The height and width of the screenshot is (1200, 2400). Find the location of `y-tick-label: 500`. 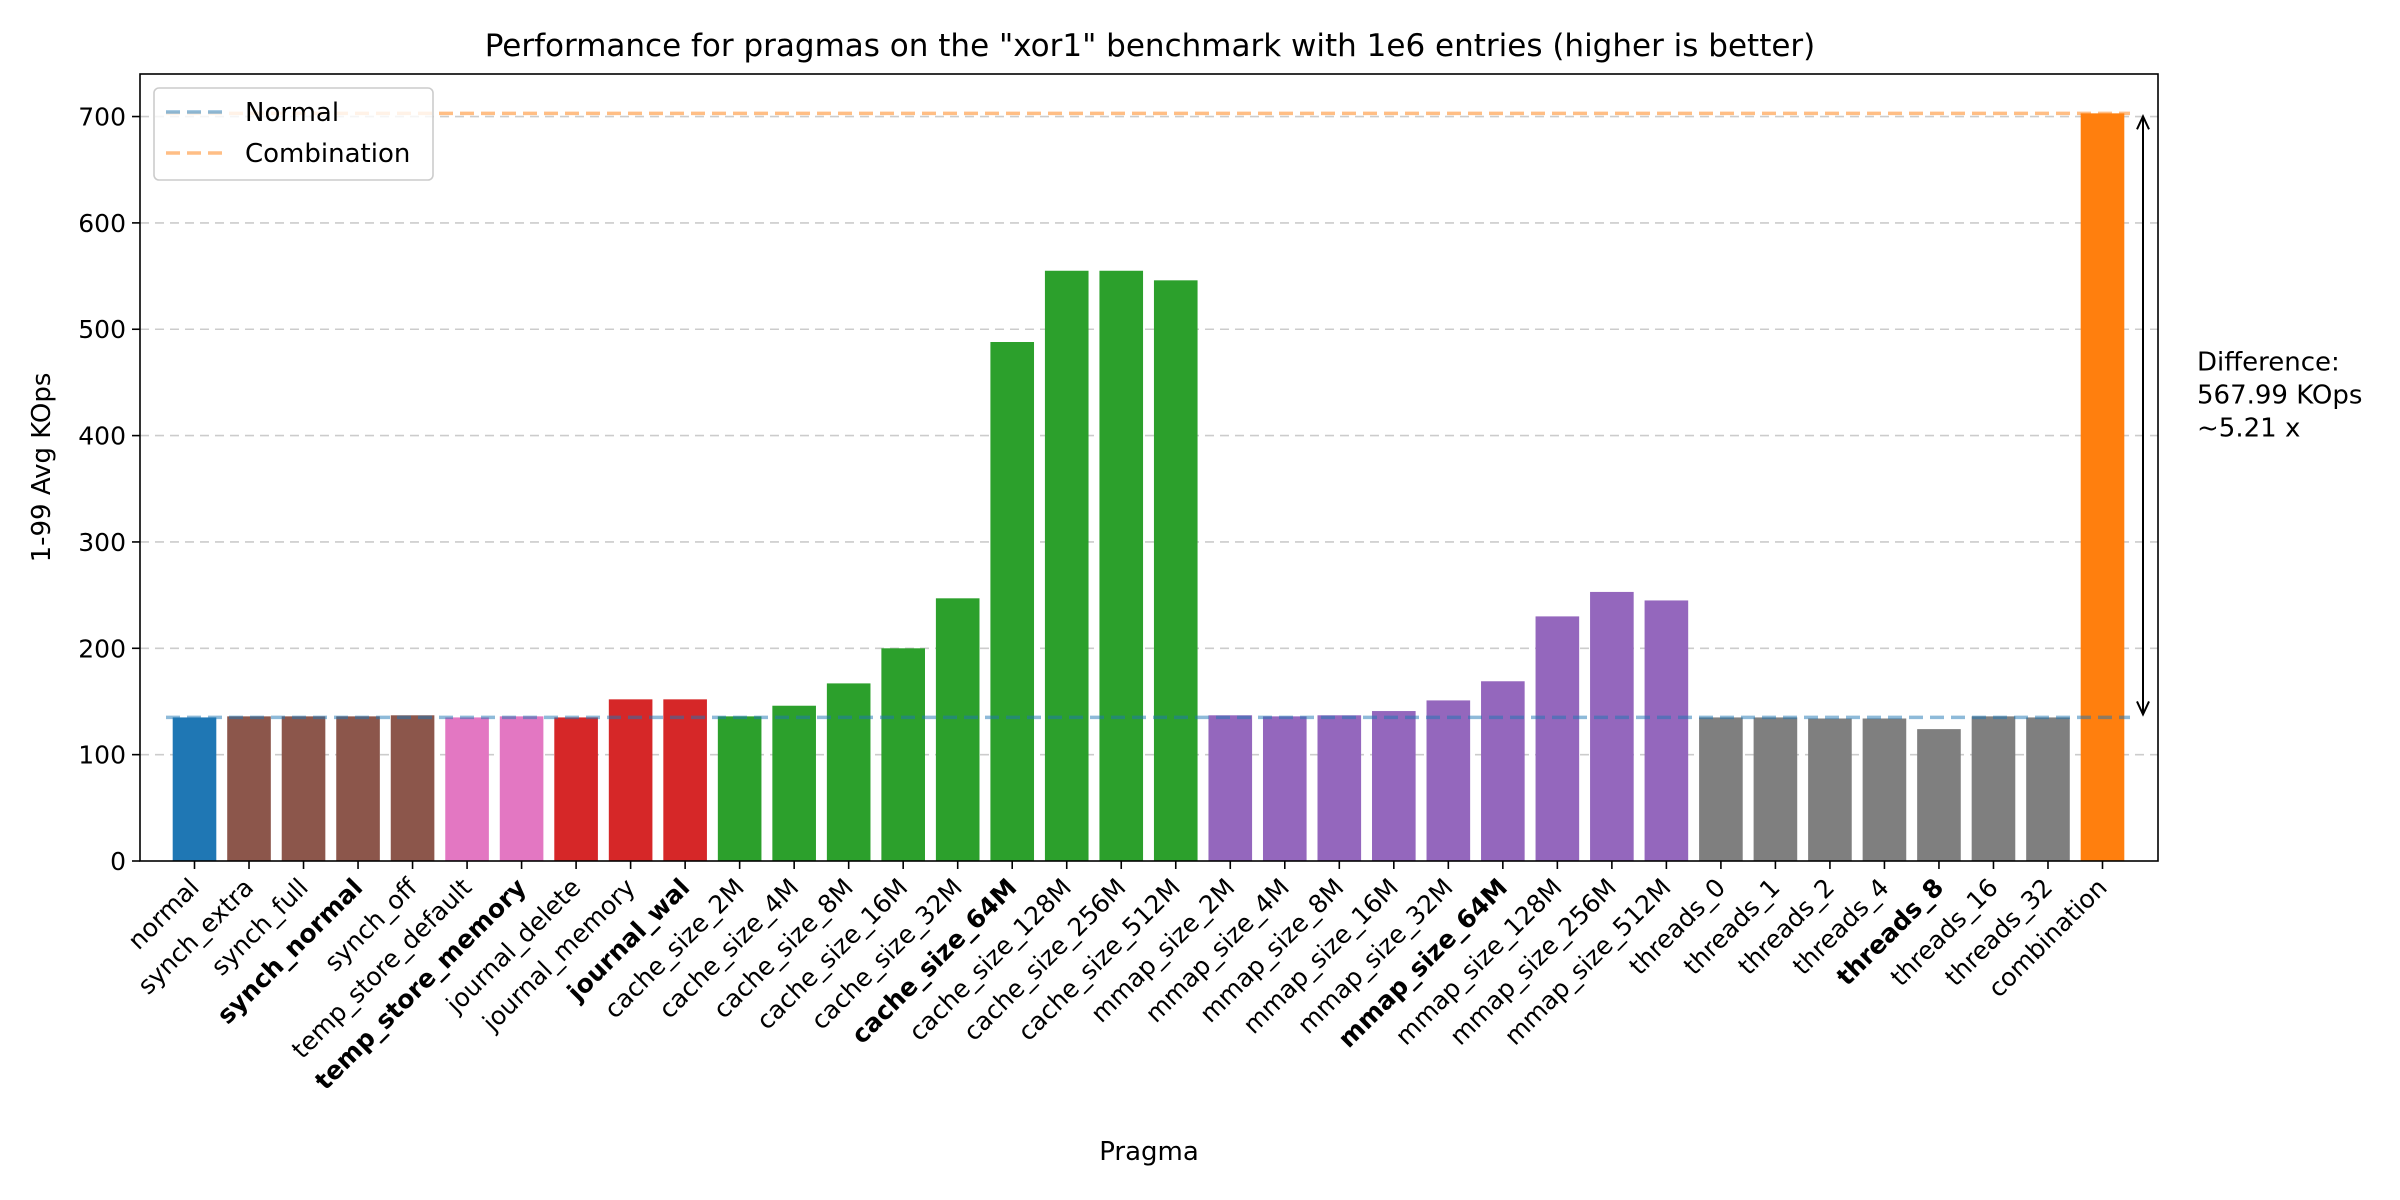

y-tick-label: 500 is located at coordinates (102, 329).